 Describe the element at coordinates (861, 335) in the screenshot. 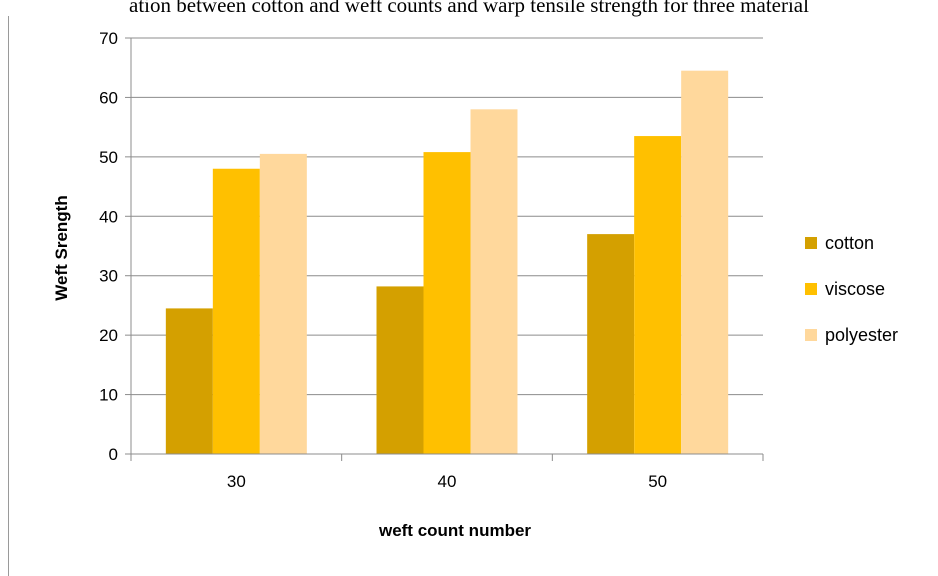

I see `legend-label-polyester: polyester` at that location.